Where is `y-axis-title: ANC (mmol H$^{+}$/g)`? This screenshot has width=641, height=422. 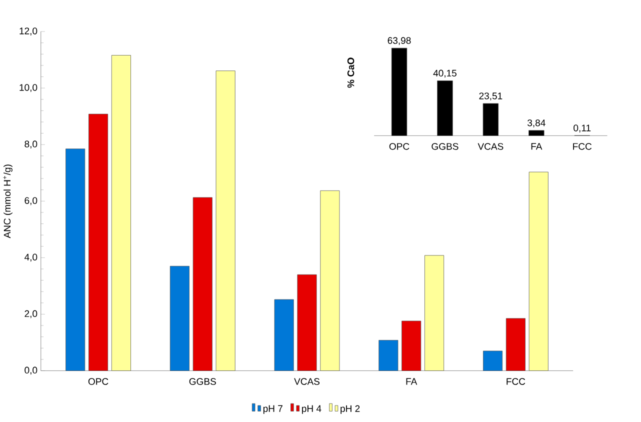 y-axis-title: ANC (mmol H$^{+}$/g) is located at coordinates (7, 201).